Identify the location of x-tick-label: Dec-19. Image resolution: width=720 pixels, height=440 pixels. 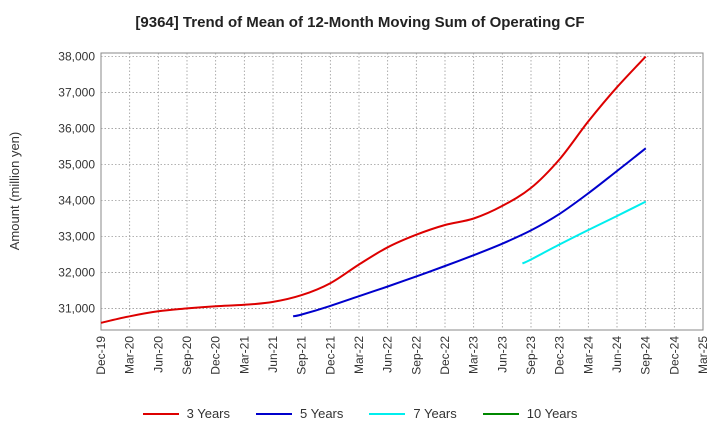
(101, 355).